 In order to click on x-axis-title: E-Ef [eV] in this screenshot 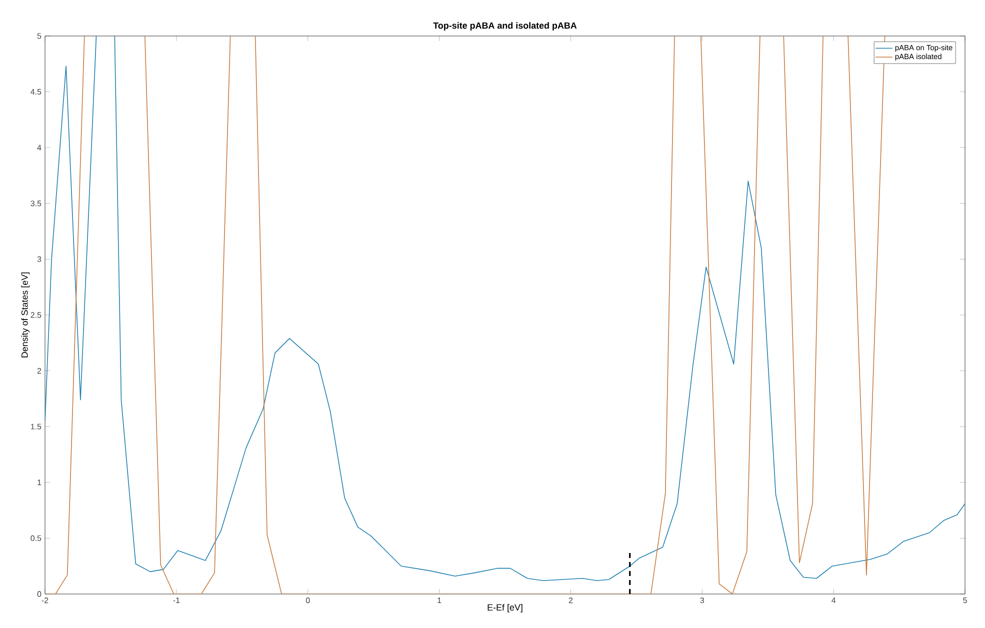, I will do `click(505, 608)`.